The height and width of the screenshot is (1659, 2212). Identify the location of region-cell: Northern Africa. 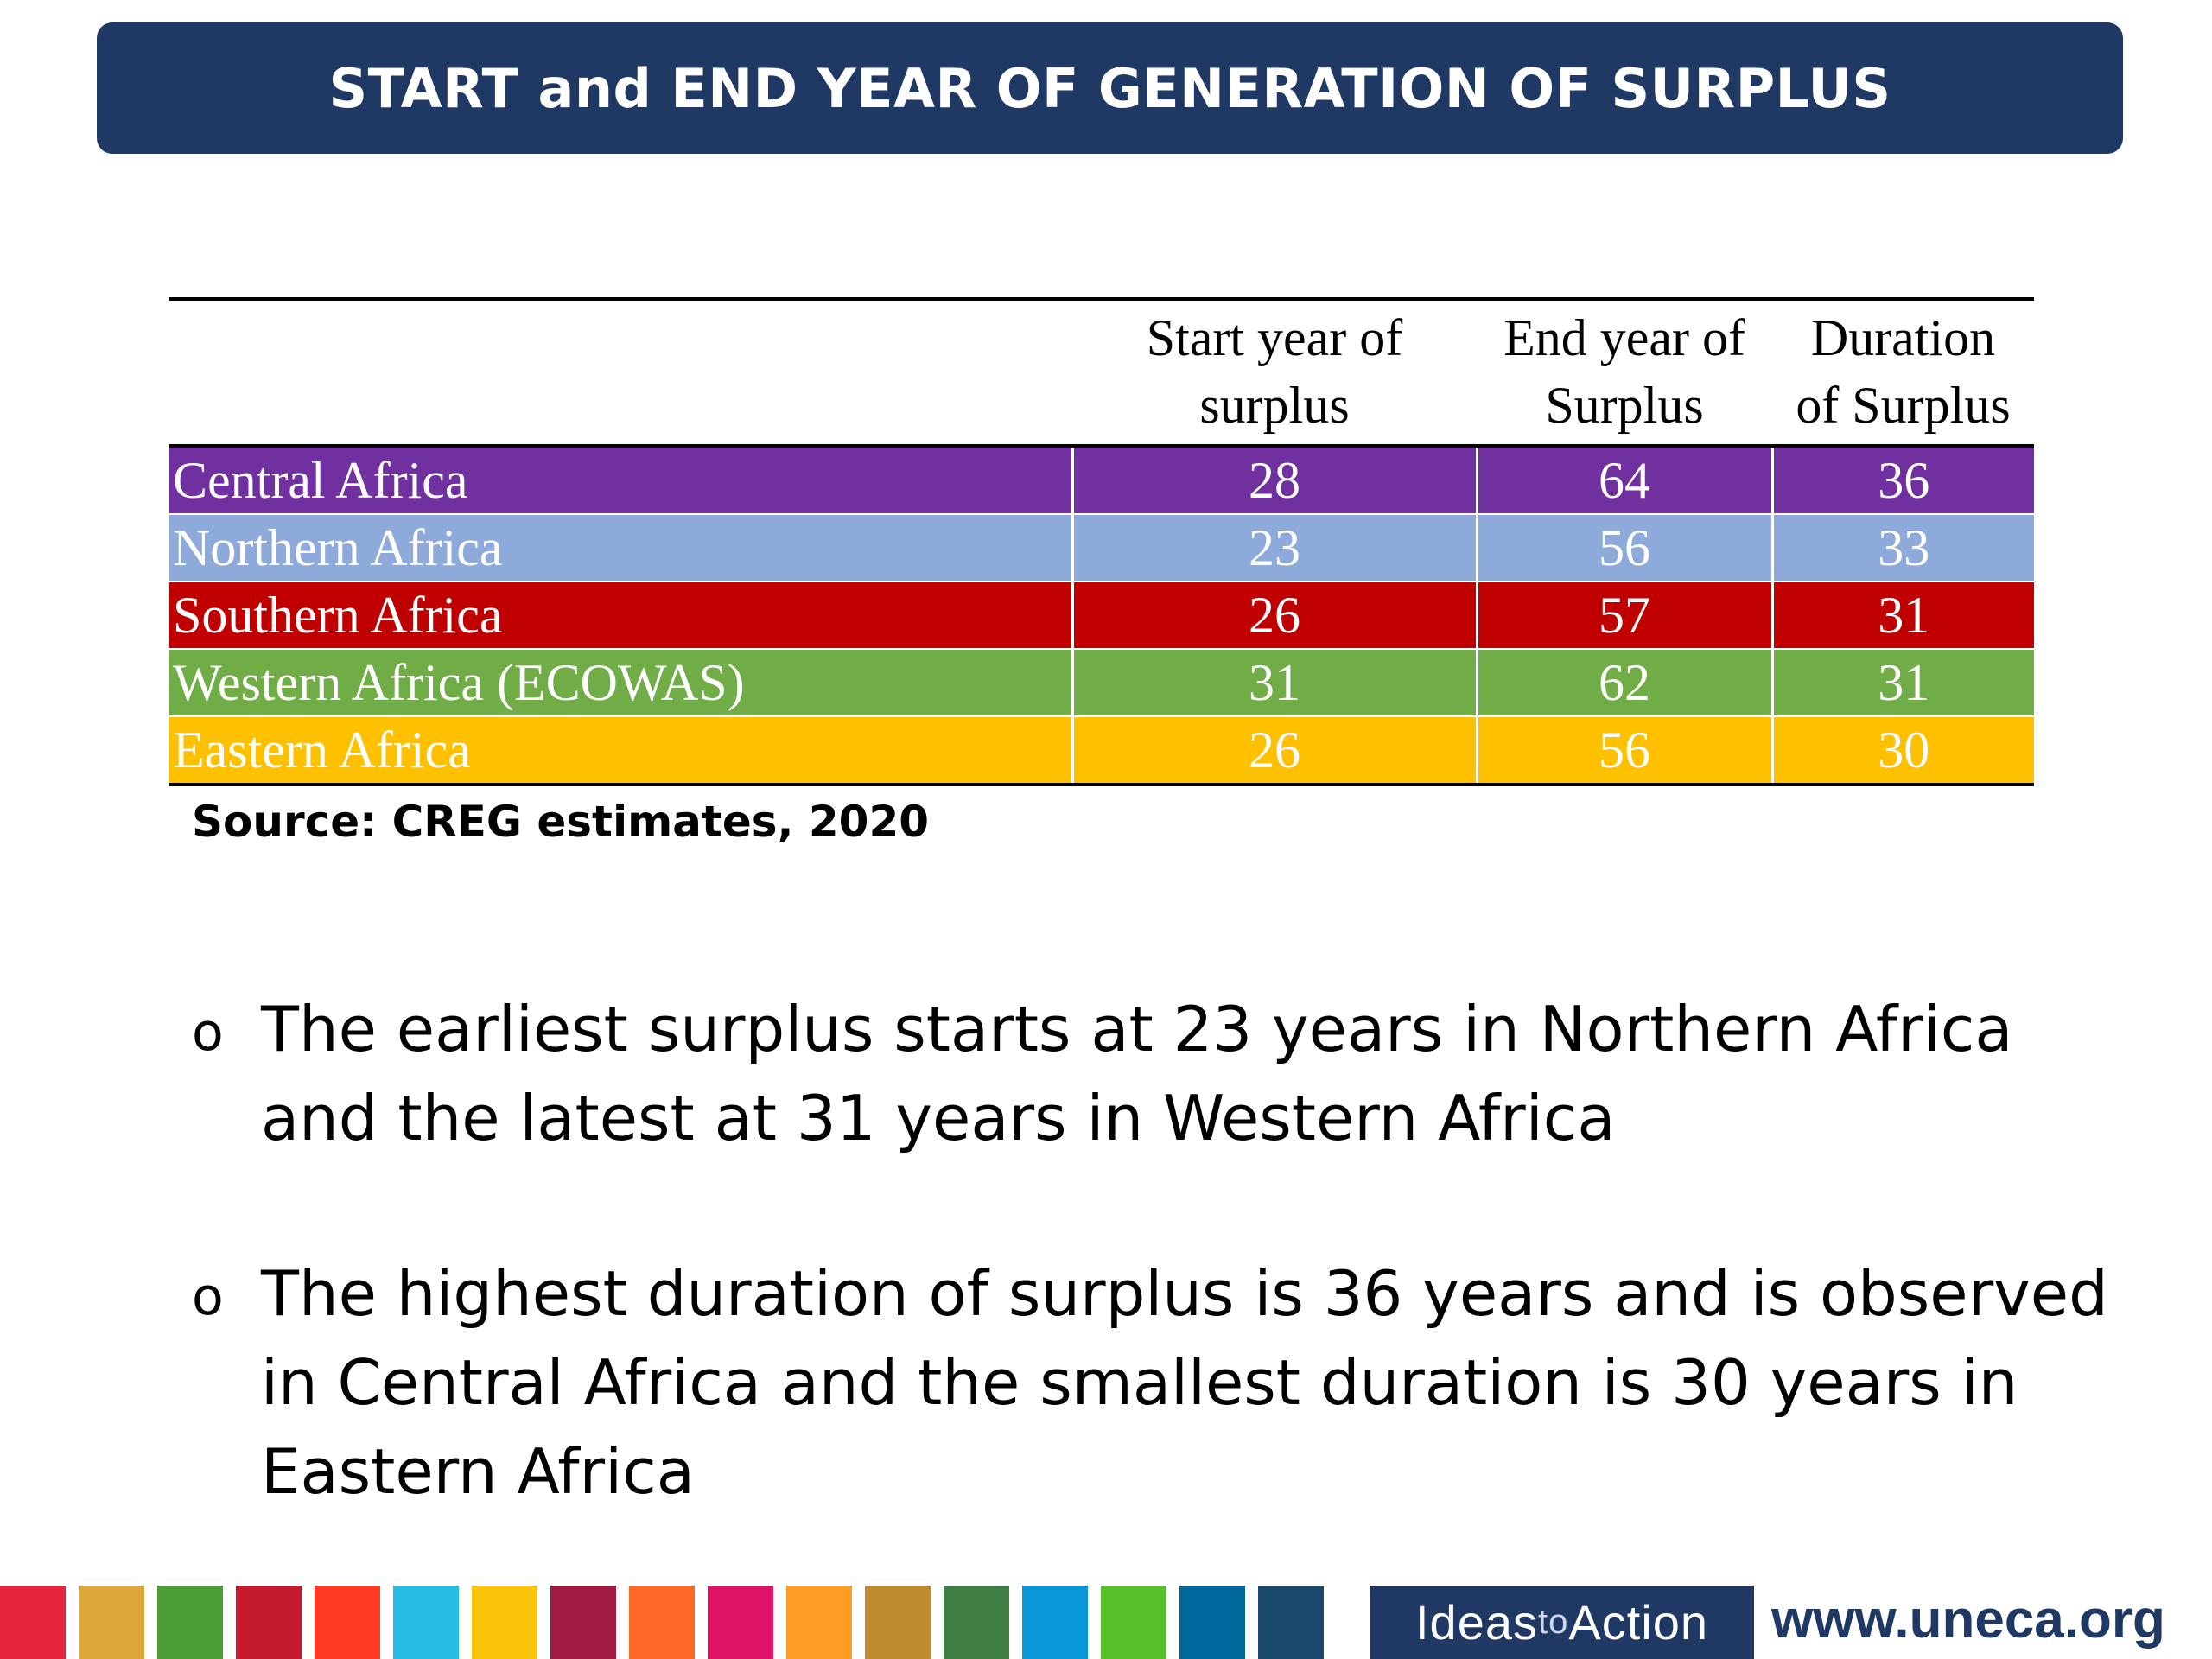
(621, 548).